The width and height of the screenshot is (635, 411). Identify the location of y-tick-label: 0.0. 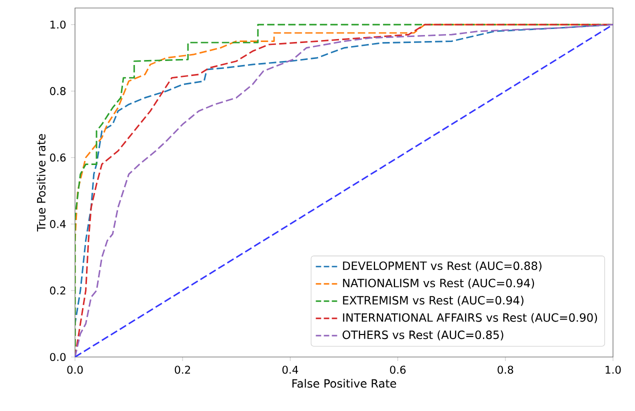
(58, 357).